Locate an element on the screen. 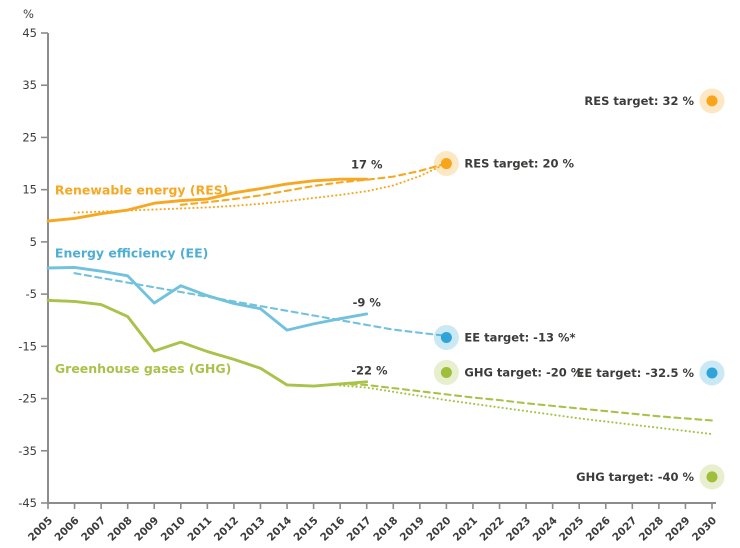 The width and height of the screenshot is (740, 548). x-tick-label-year: 2010 is located at coordinates (173, 529).